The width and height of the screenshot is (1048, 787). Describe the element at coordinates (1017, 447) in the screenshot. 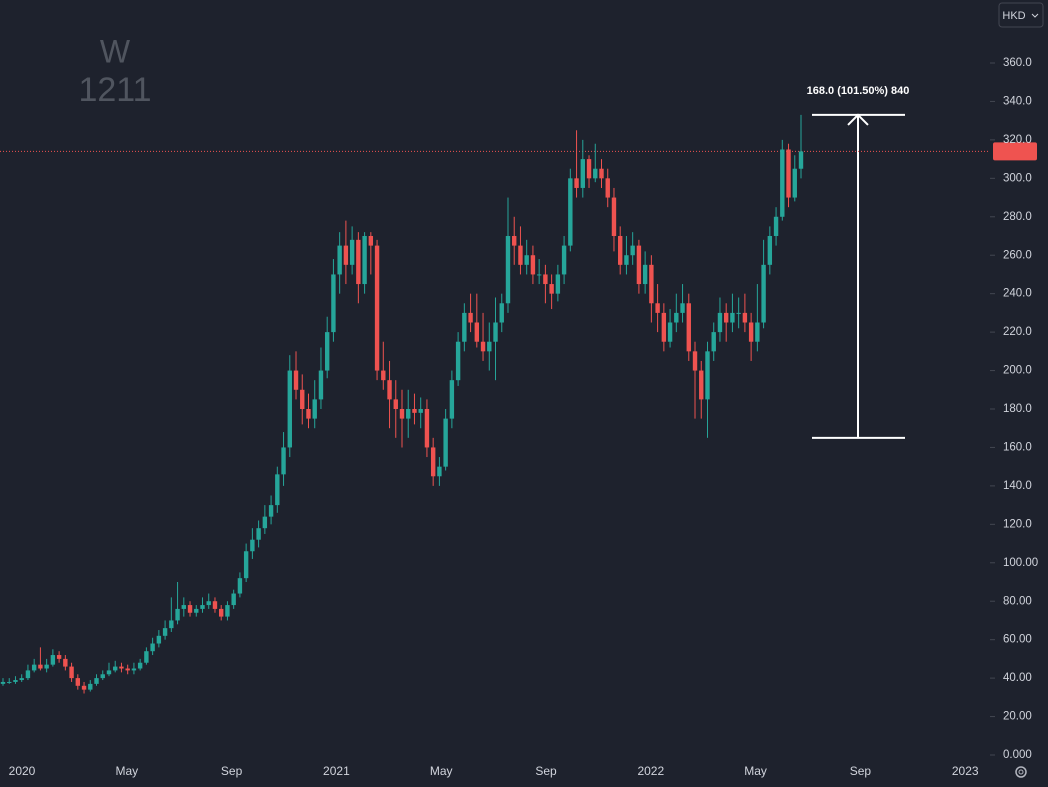

I see `y-tick-label: 160.0` at that location.